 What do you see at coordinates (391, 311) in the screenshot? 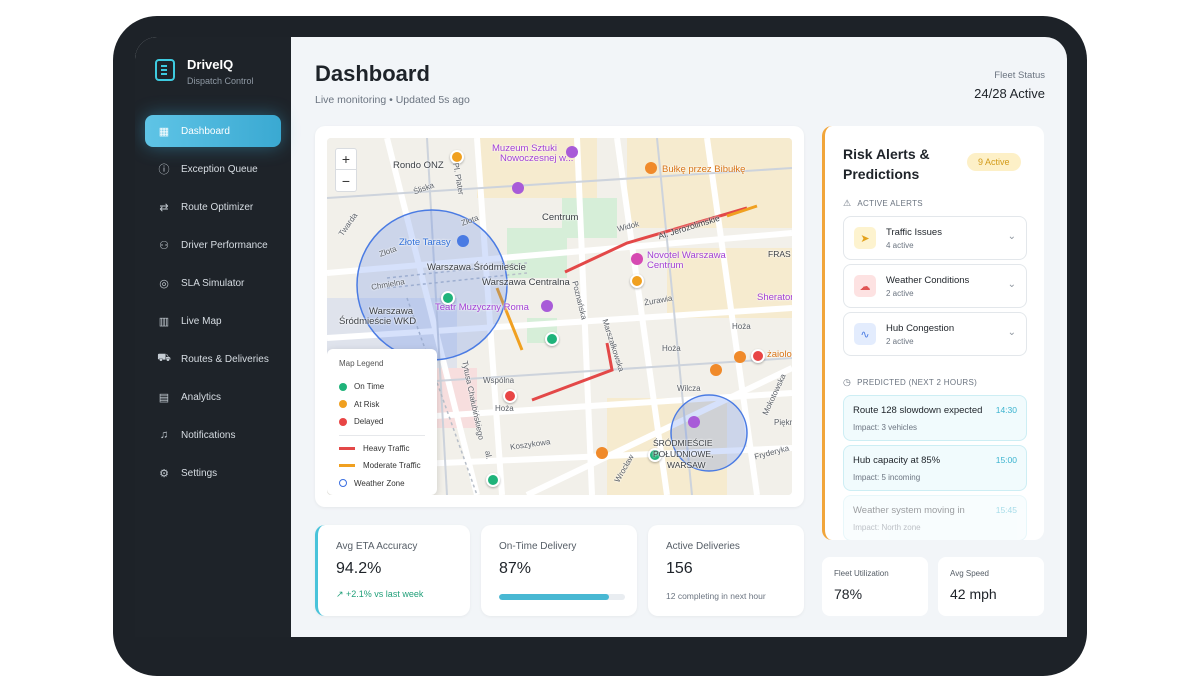
I see `map-label: Warszawa` at bounding box center [391, 311].